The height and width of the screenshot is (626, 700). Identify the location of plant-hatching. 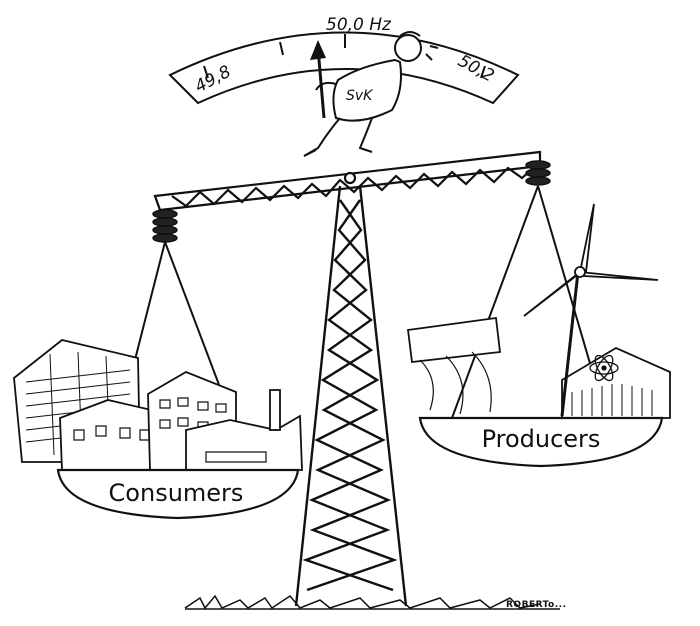
(612, 400).